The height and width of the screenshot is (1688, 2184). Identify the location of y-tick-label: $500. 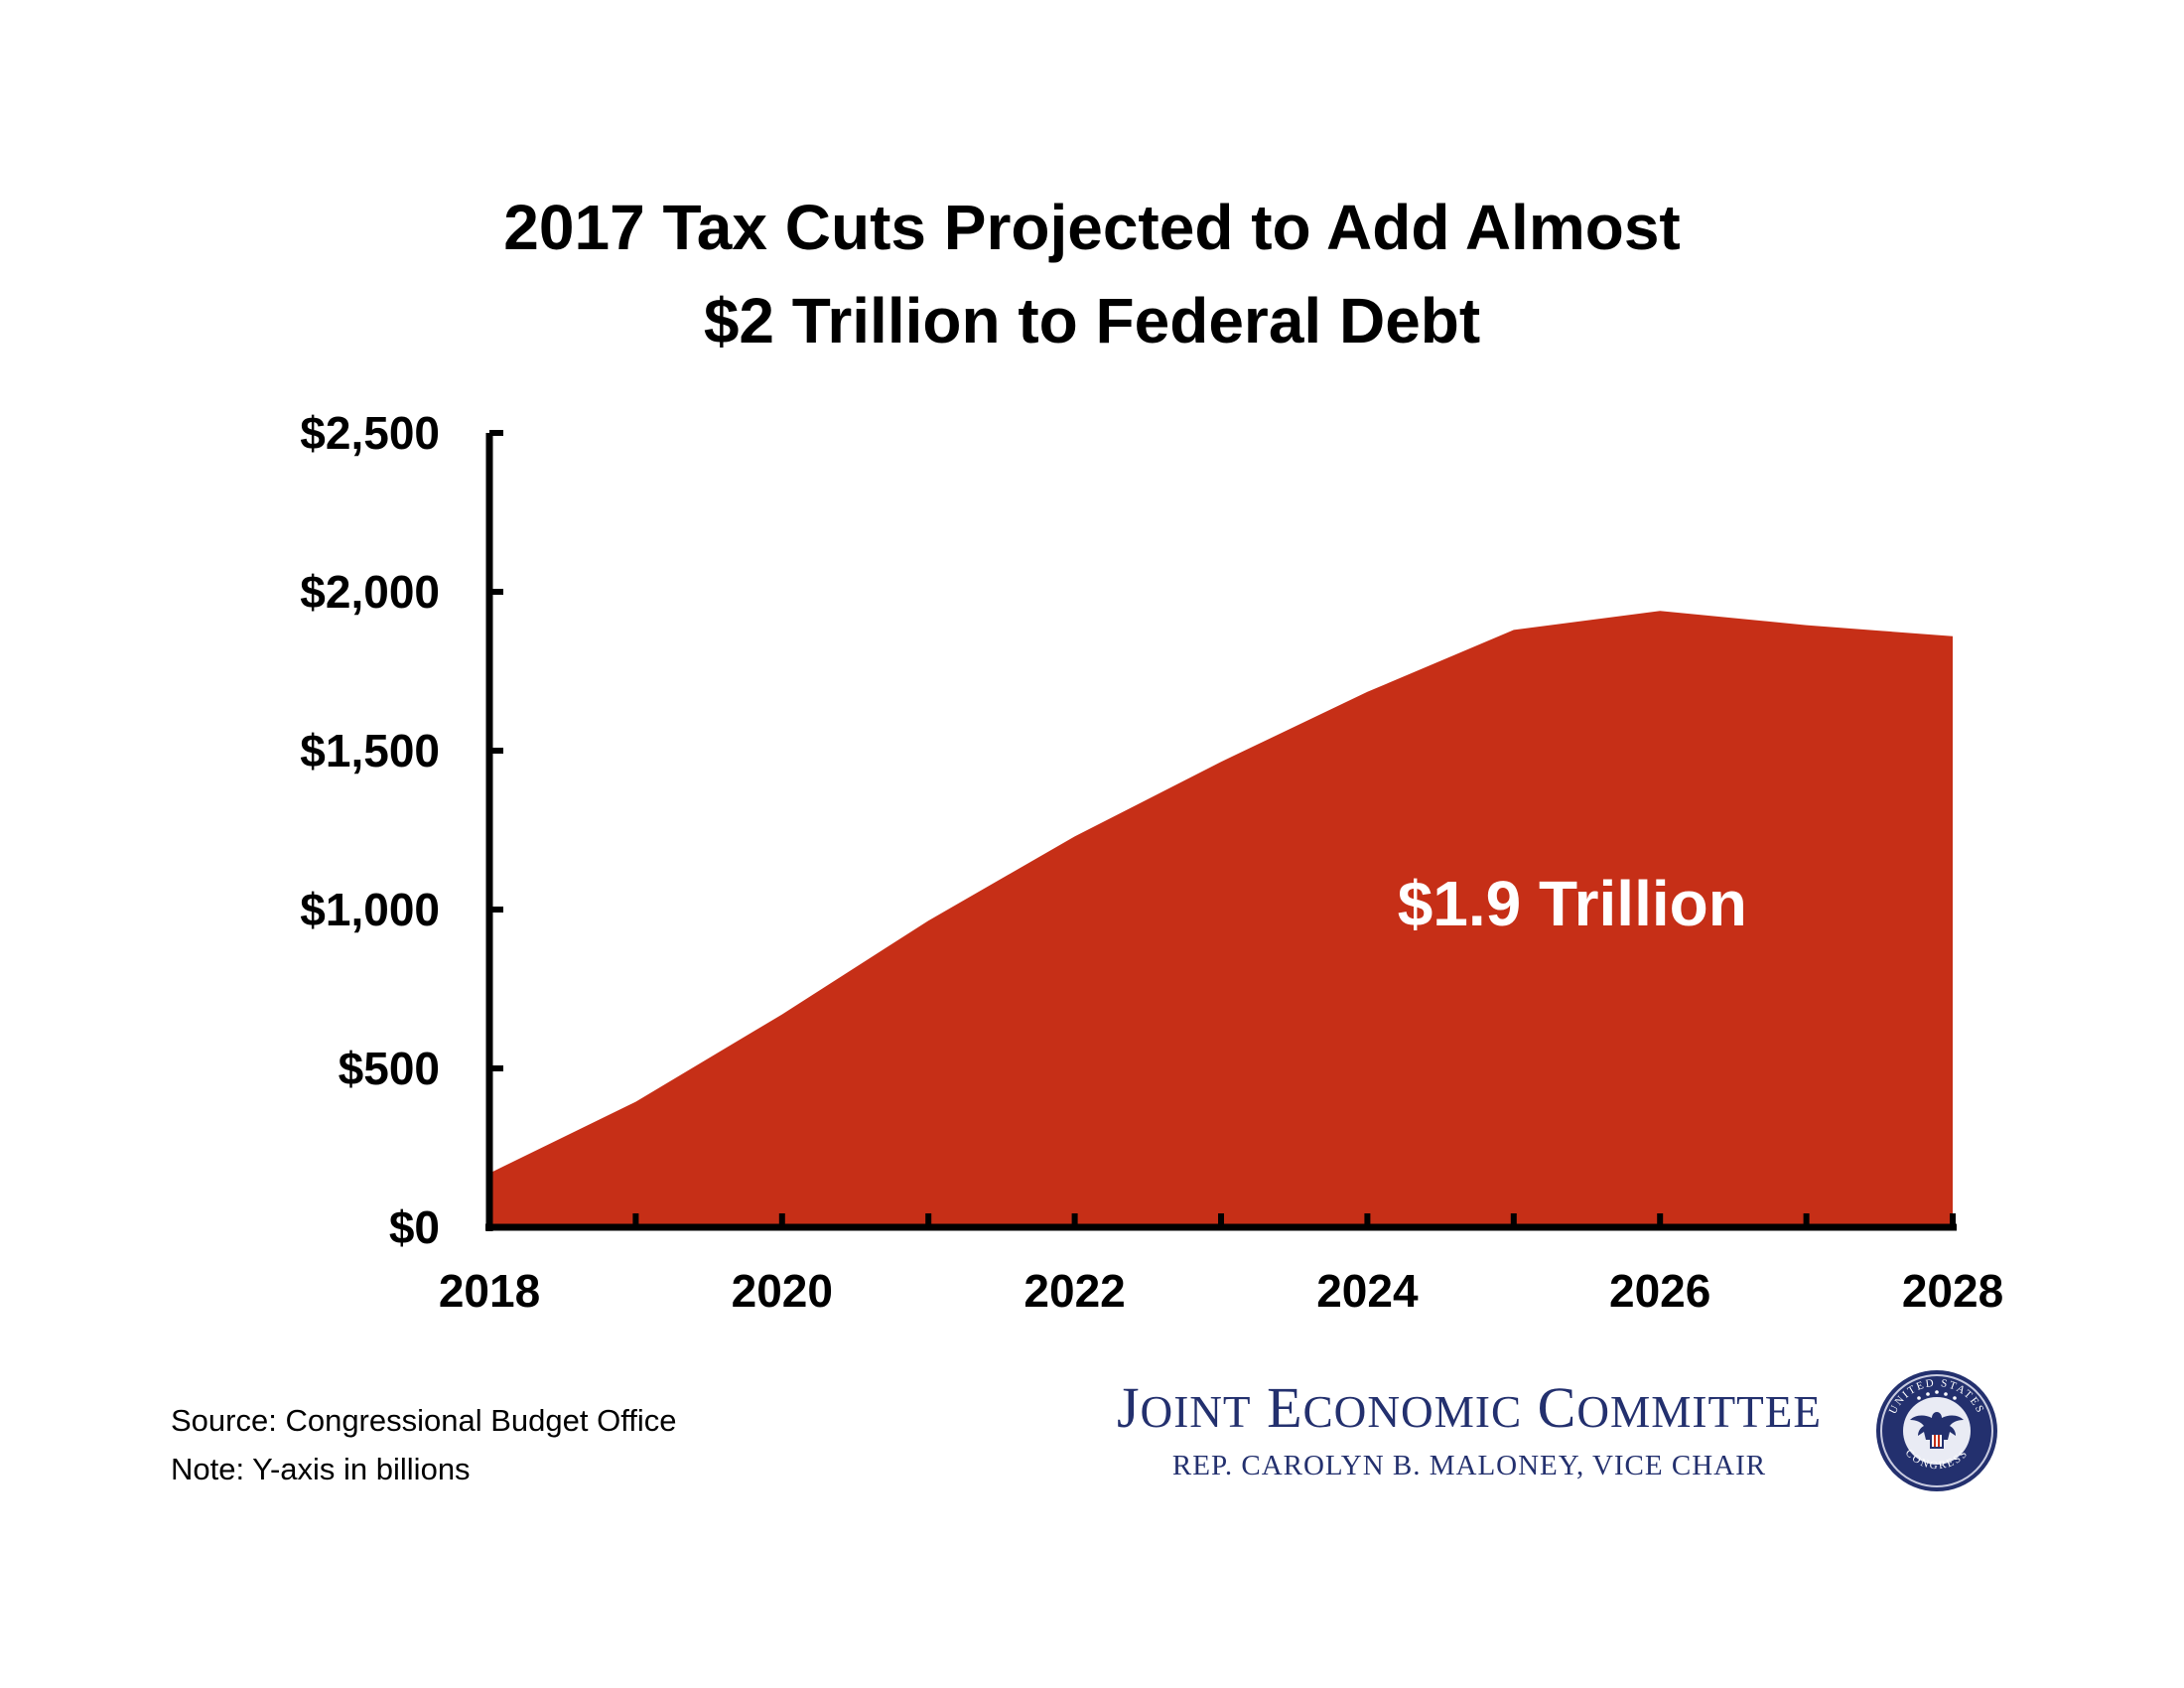
(389, 1068).